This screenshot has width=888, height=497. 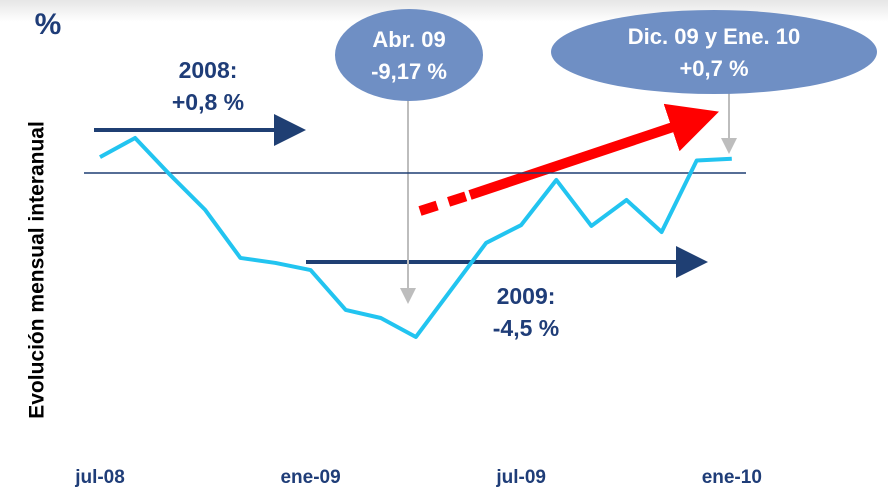 I want to click on x-tick-label: jul-09, so click(x=520, y=477).